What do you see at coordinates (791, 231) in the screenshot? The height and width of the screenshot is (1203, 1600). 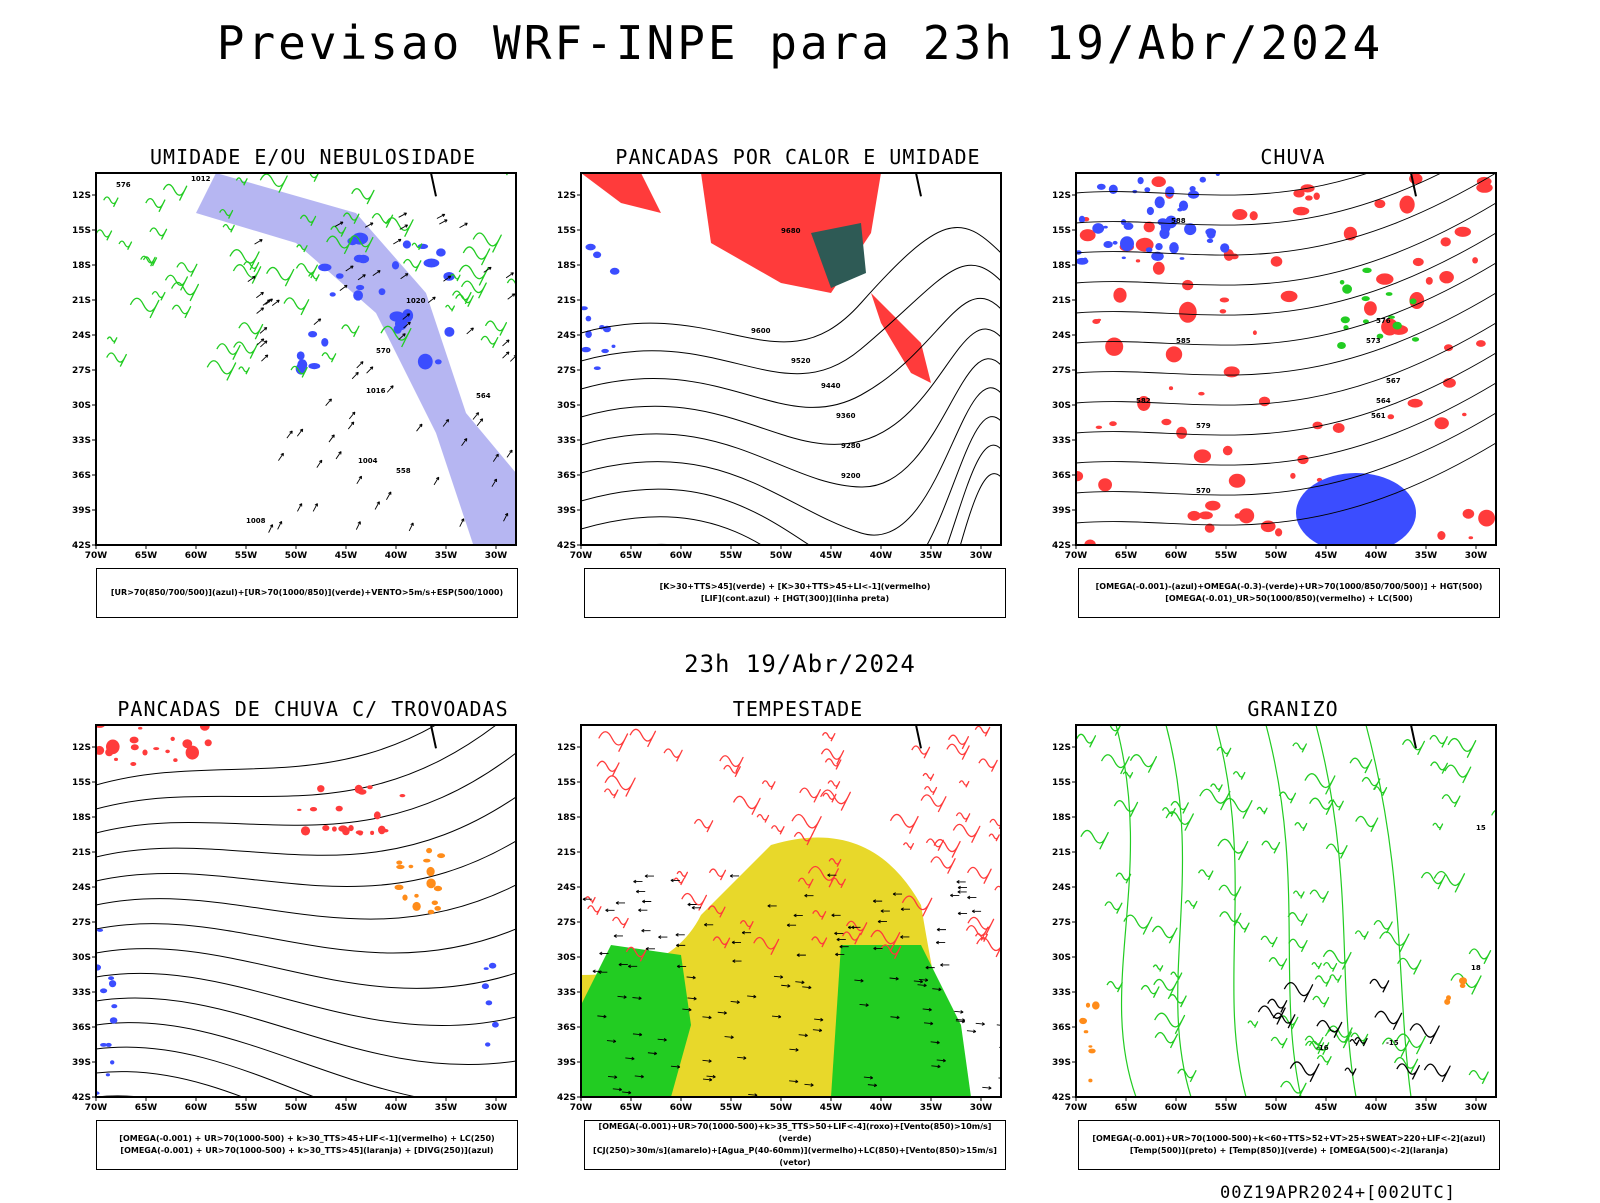 I see `contour-label: 9680` at bounding box center [791, 231].